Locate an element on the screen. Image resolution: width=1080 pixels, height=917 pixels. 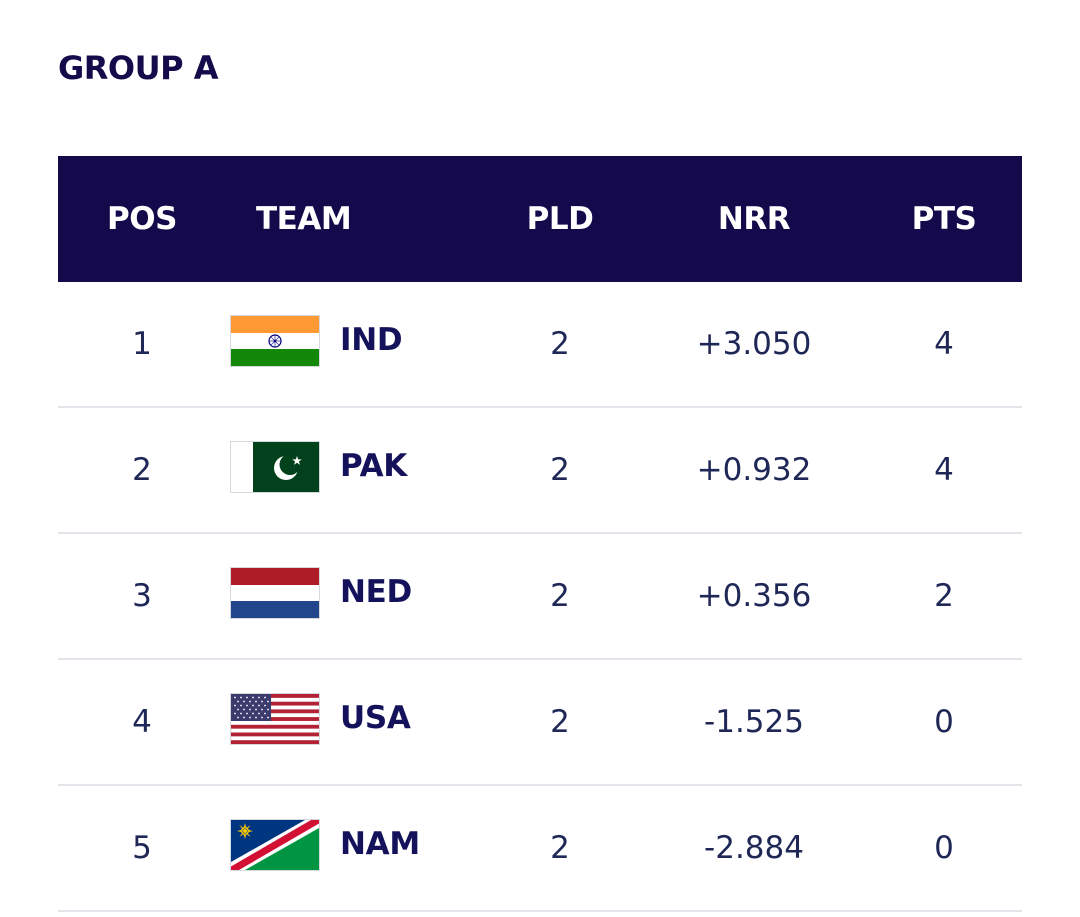
table-row: 3 NED 2 +0.356 2 is located at coordinates (540, 597).